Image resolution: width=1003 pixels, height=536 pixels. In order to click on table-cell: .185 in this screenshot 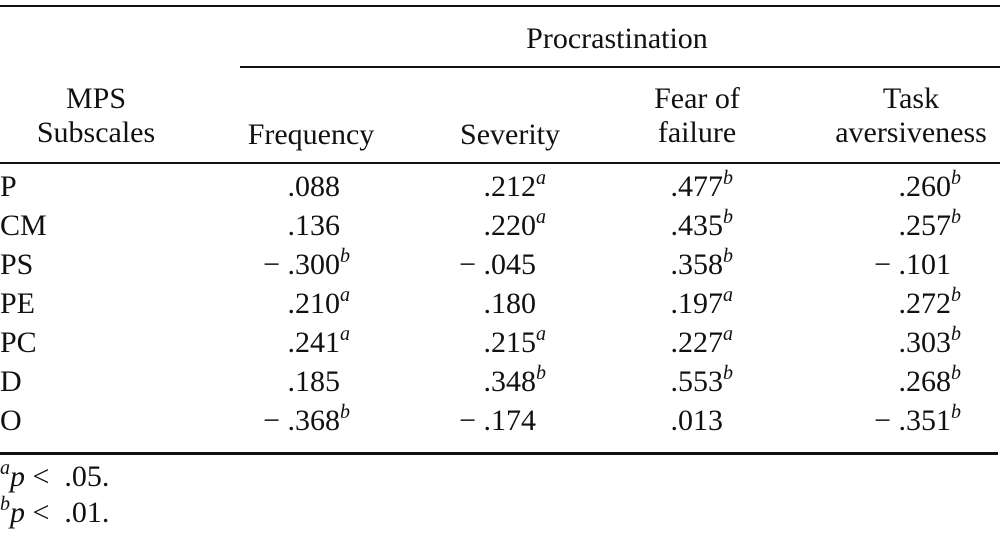, I will do `click(320, 382)`.